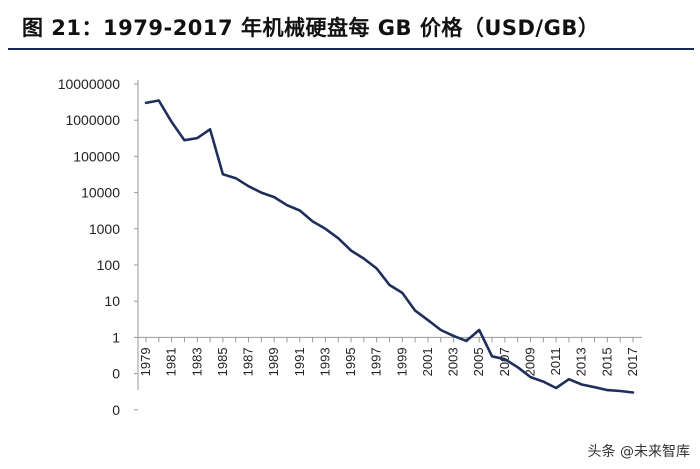 The image size is (700, 469). Describe the element at coordinates (92, 120) in the screenshot. I see `y-tick-label: 1000000` at that location.